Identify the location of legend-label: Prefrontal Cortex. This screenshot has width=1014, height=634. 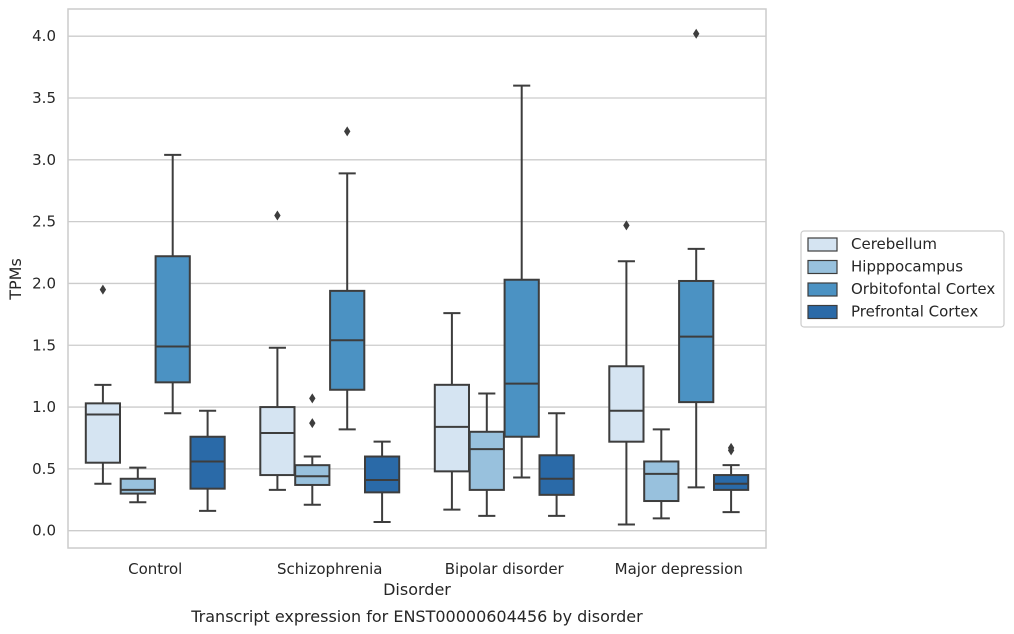
(914, 312).